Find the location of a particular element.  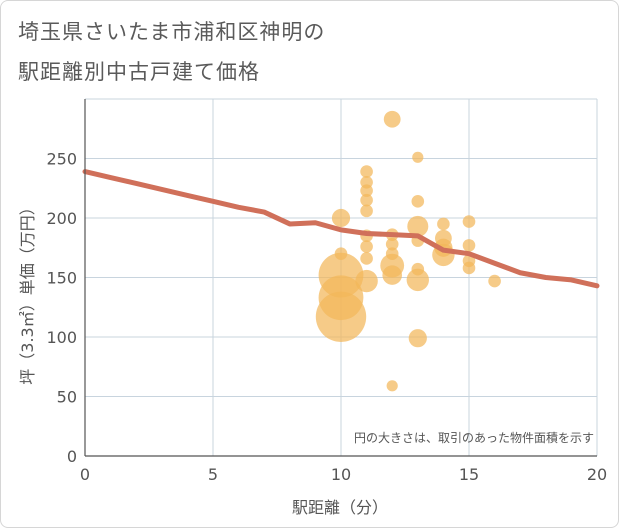

y-tick-label: 150 is located at coordinates (61, 278).